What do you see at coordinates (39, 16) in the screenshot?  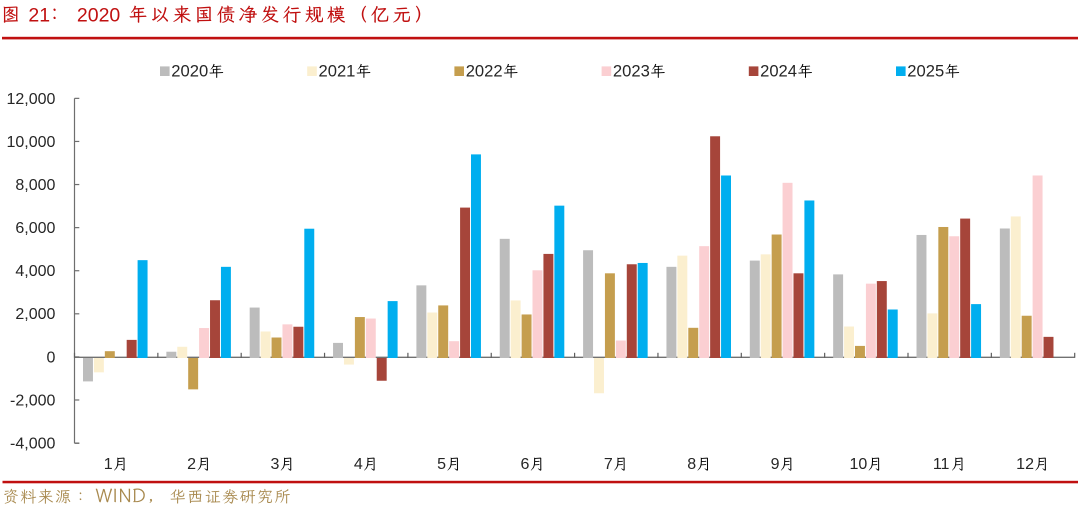 I see `svg-text: 21` at bounding box center [39, 16].